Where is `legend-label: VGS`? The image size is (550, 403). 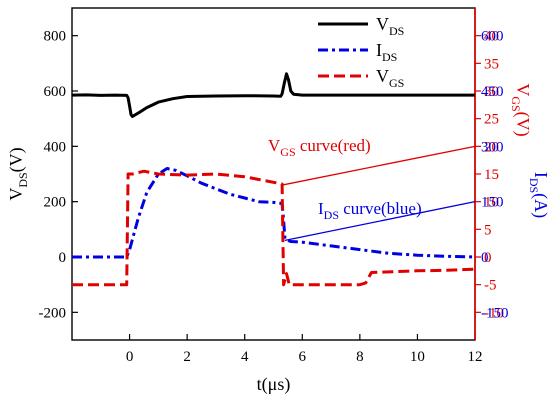
legend-label: VGS is located at coordinates (390, 78).